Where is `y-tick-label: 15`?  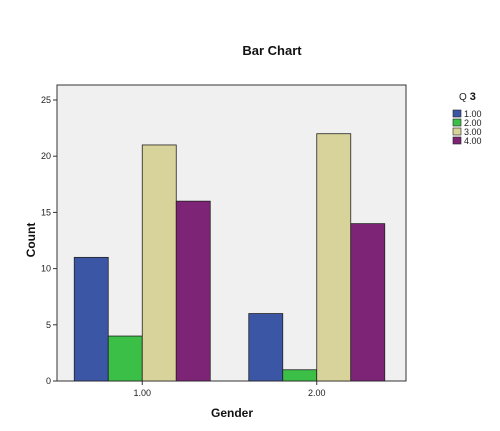
y-tick-label: 15 is located at coordinates (46, 212).